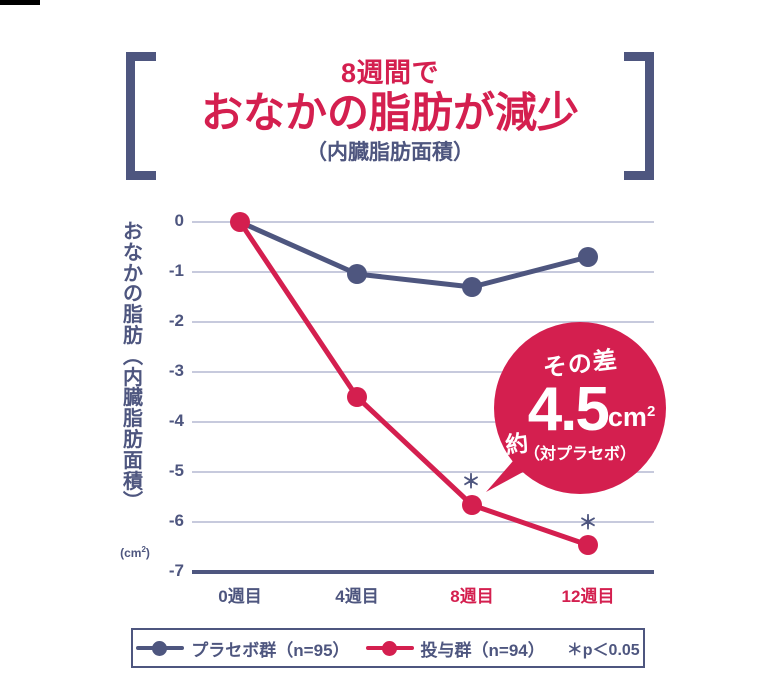 This screenshot has height=677, width=780. I want to click on significance-mark-week8: ＊, so click(471, 482).